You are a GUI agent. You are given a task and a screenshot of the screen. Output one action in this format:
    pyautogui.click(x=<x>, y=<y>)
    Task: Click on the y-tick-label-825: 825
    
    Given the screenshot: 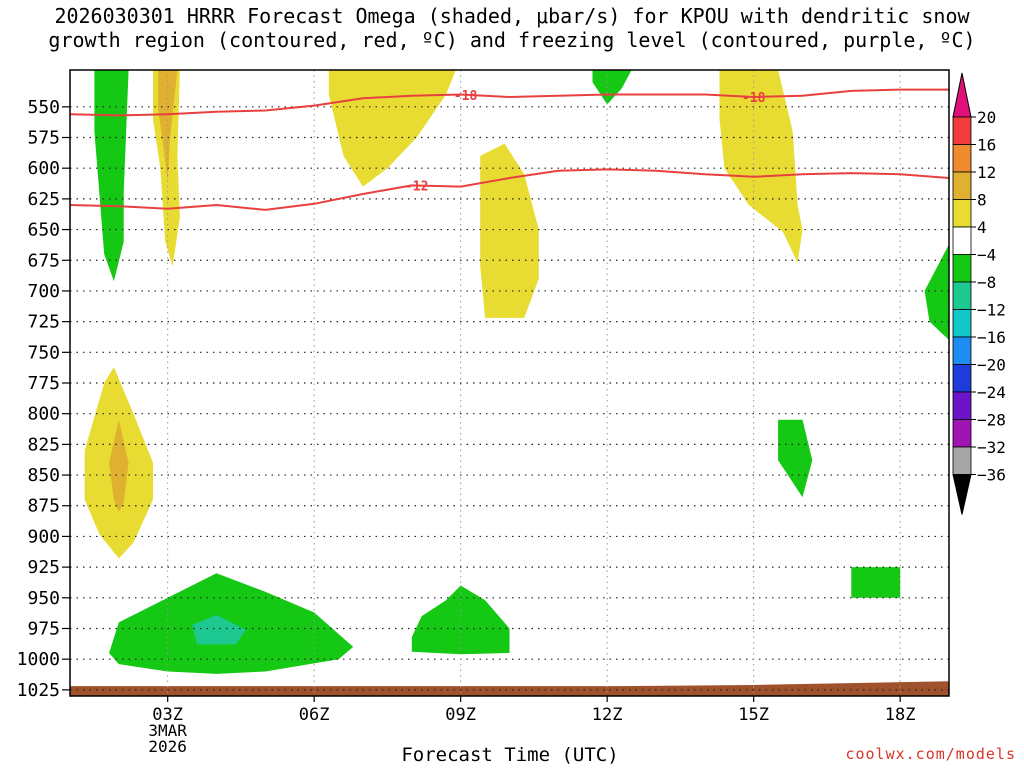 What is the action you would take?
    pyautogui.click(x=43, y=444)
    